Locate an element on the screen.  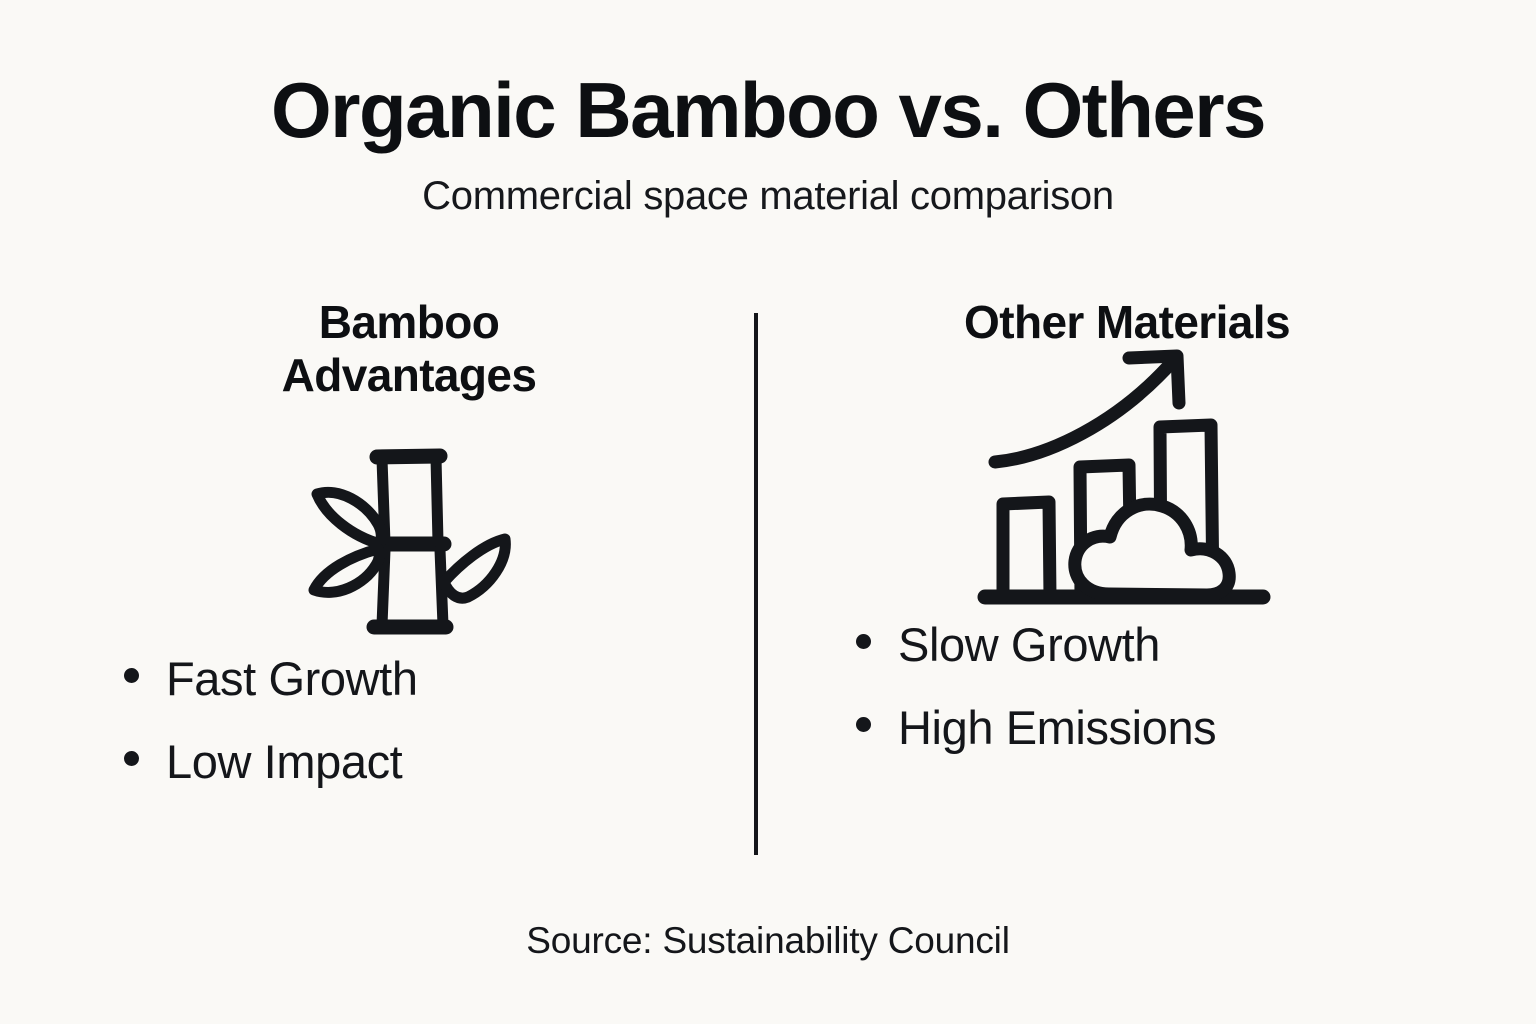
page-subtitle: Commercial space material comparison is located at coordinates (768, 195).